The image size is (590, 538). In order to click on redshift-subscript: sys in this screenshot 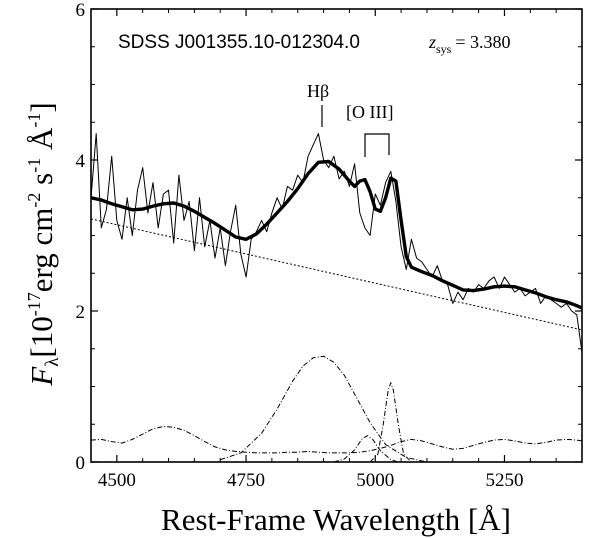, I will do `click(444, 49)`.